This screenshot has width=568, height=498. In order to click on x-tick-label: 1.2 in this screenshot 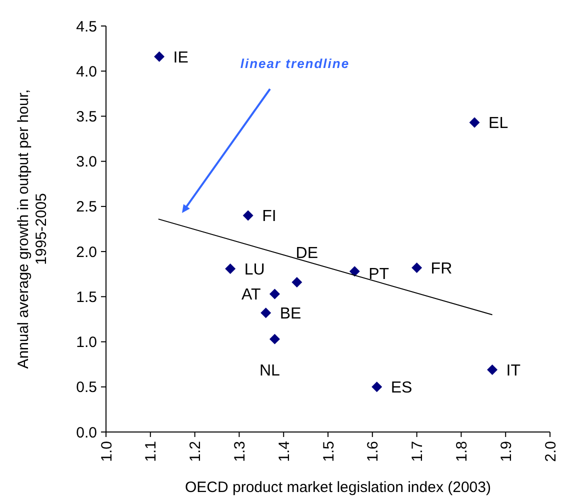, I will do `click(195, 451)`.